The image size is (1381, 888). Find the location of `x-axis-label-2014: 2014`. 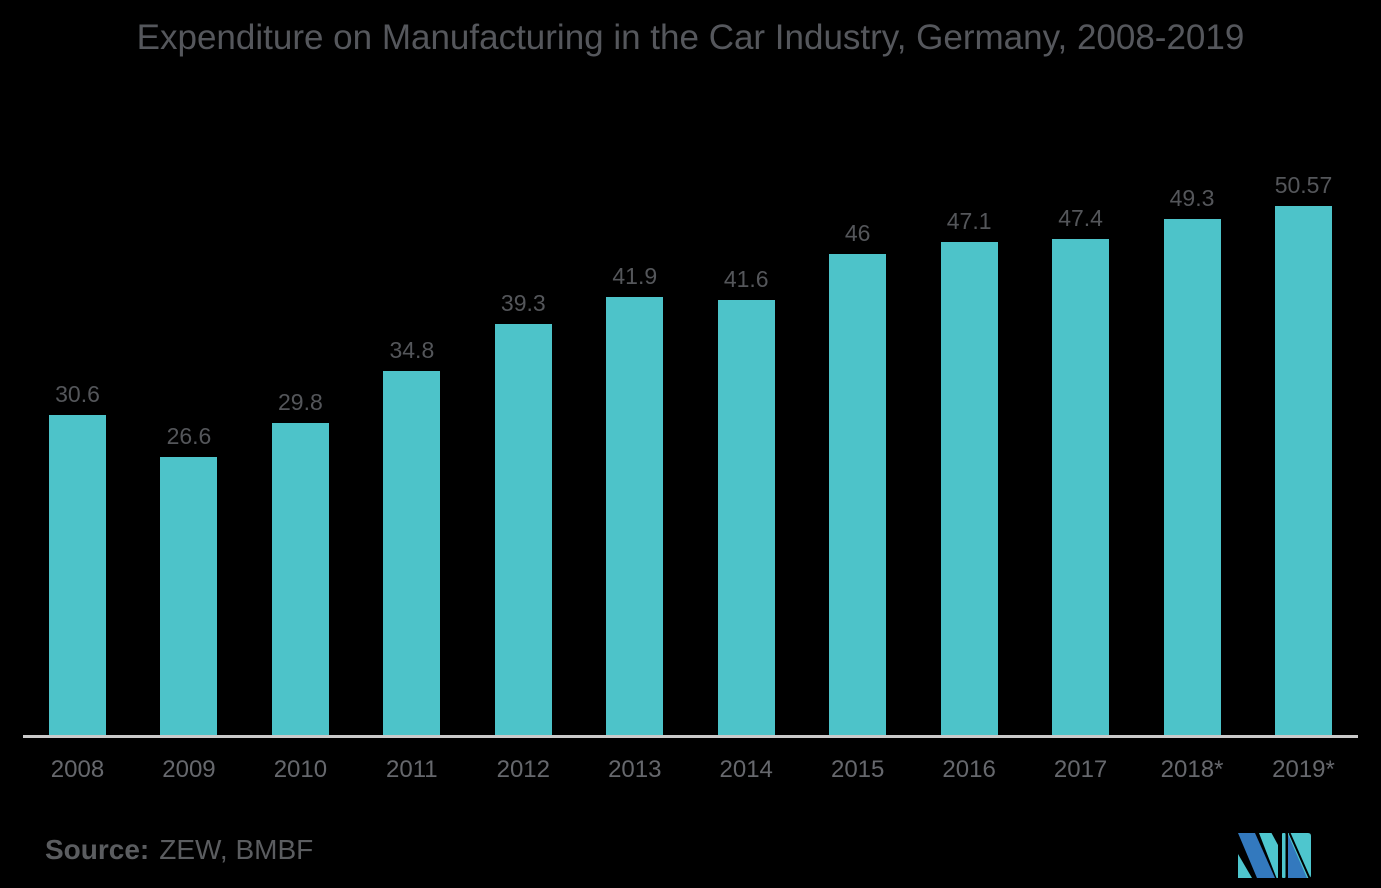

x-axis-label-2014: 2014 is located at coordinates (746, 769).